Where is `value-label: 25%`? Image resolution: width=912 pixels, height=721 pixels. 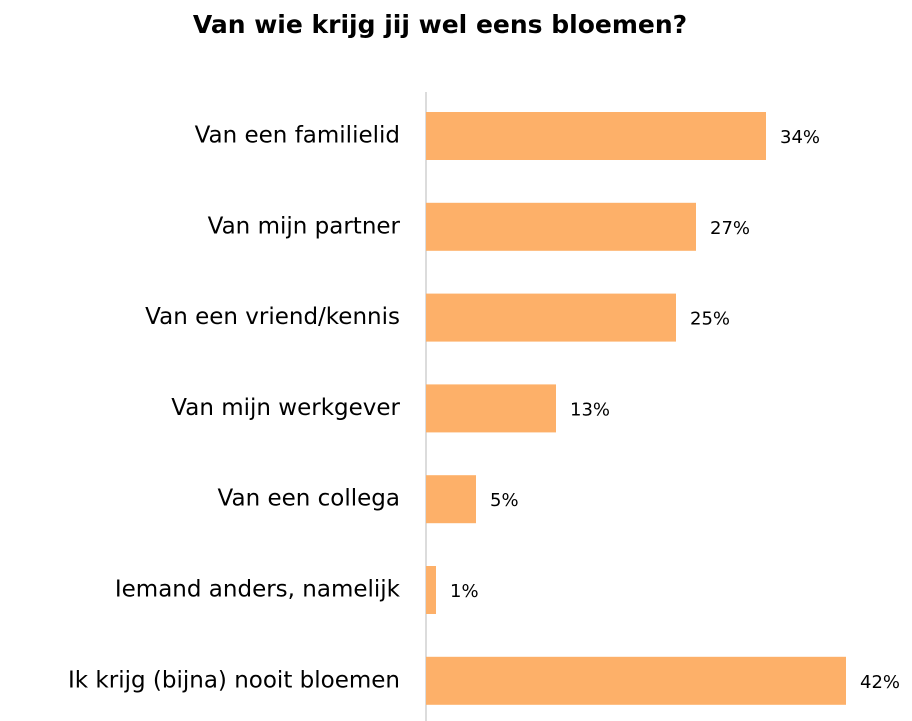
value-label: 25% is located at coordinates (710, 319).